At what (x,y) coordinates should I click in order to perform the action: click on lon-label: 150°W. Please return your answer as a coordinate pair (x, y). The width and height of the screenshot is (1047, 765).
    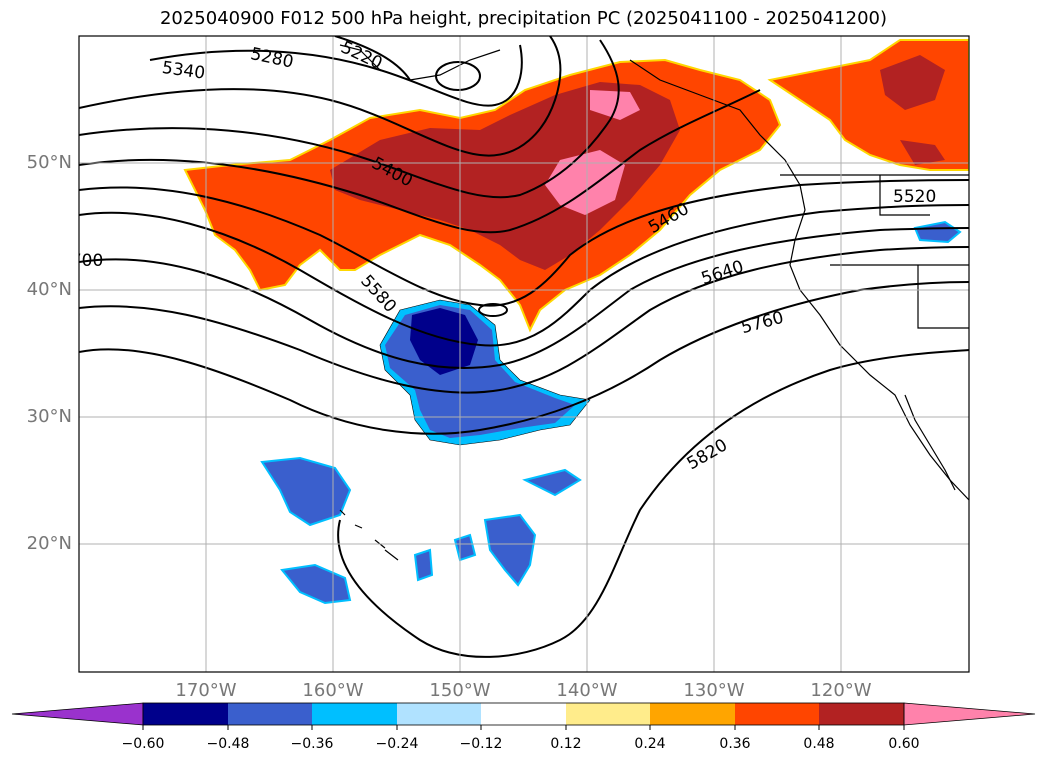
    Looking at the image, I should click on (460, 690).